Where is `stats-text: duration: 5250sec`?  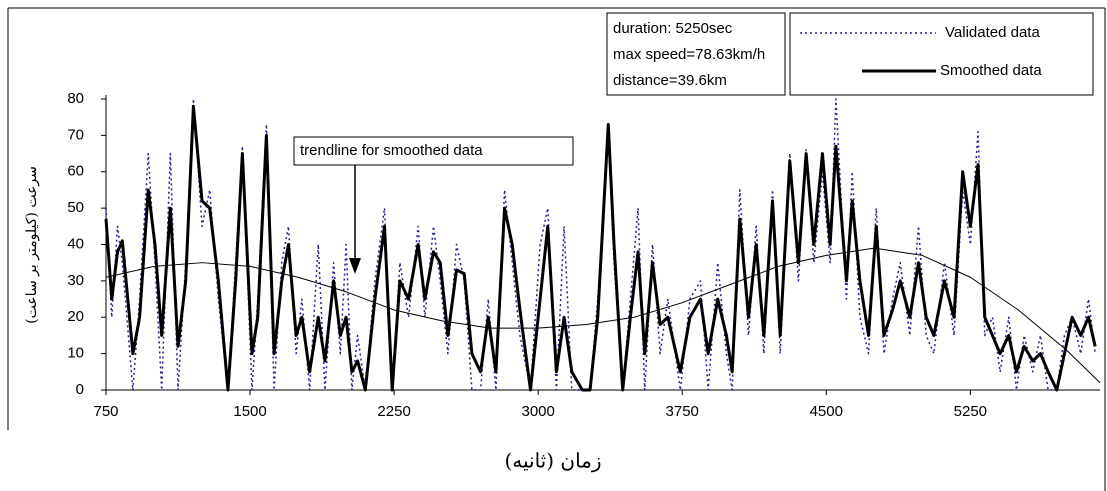
stats-text: duration: 5250sec is located at coordinates (673, 28).